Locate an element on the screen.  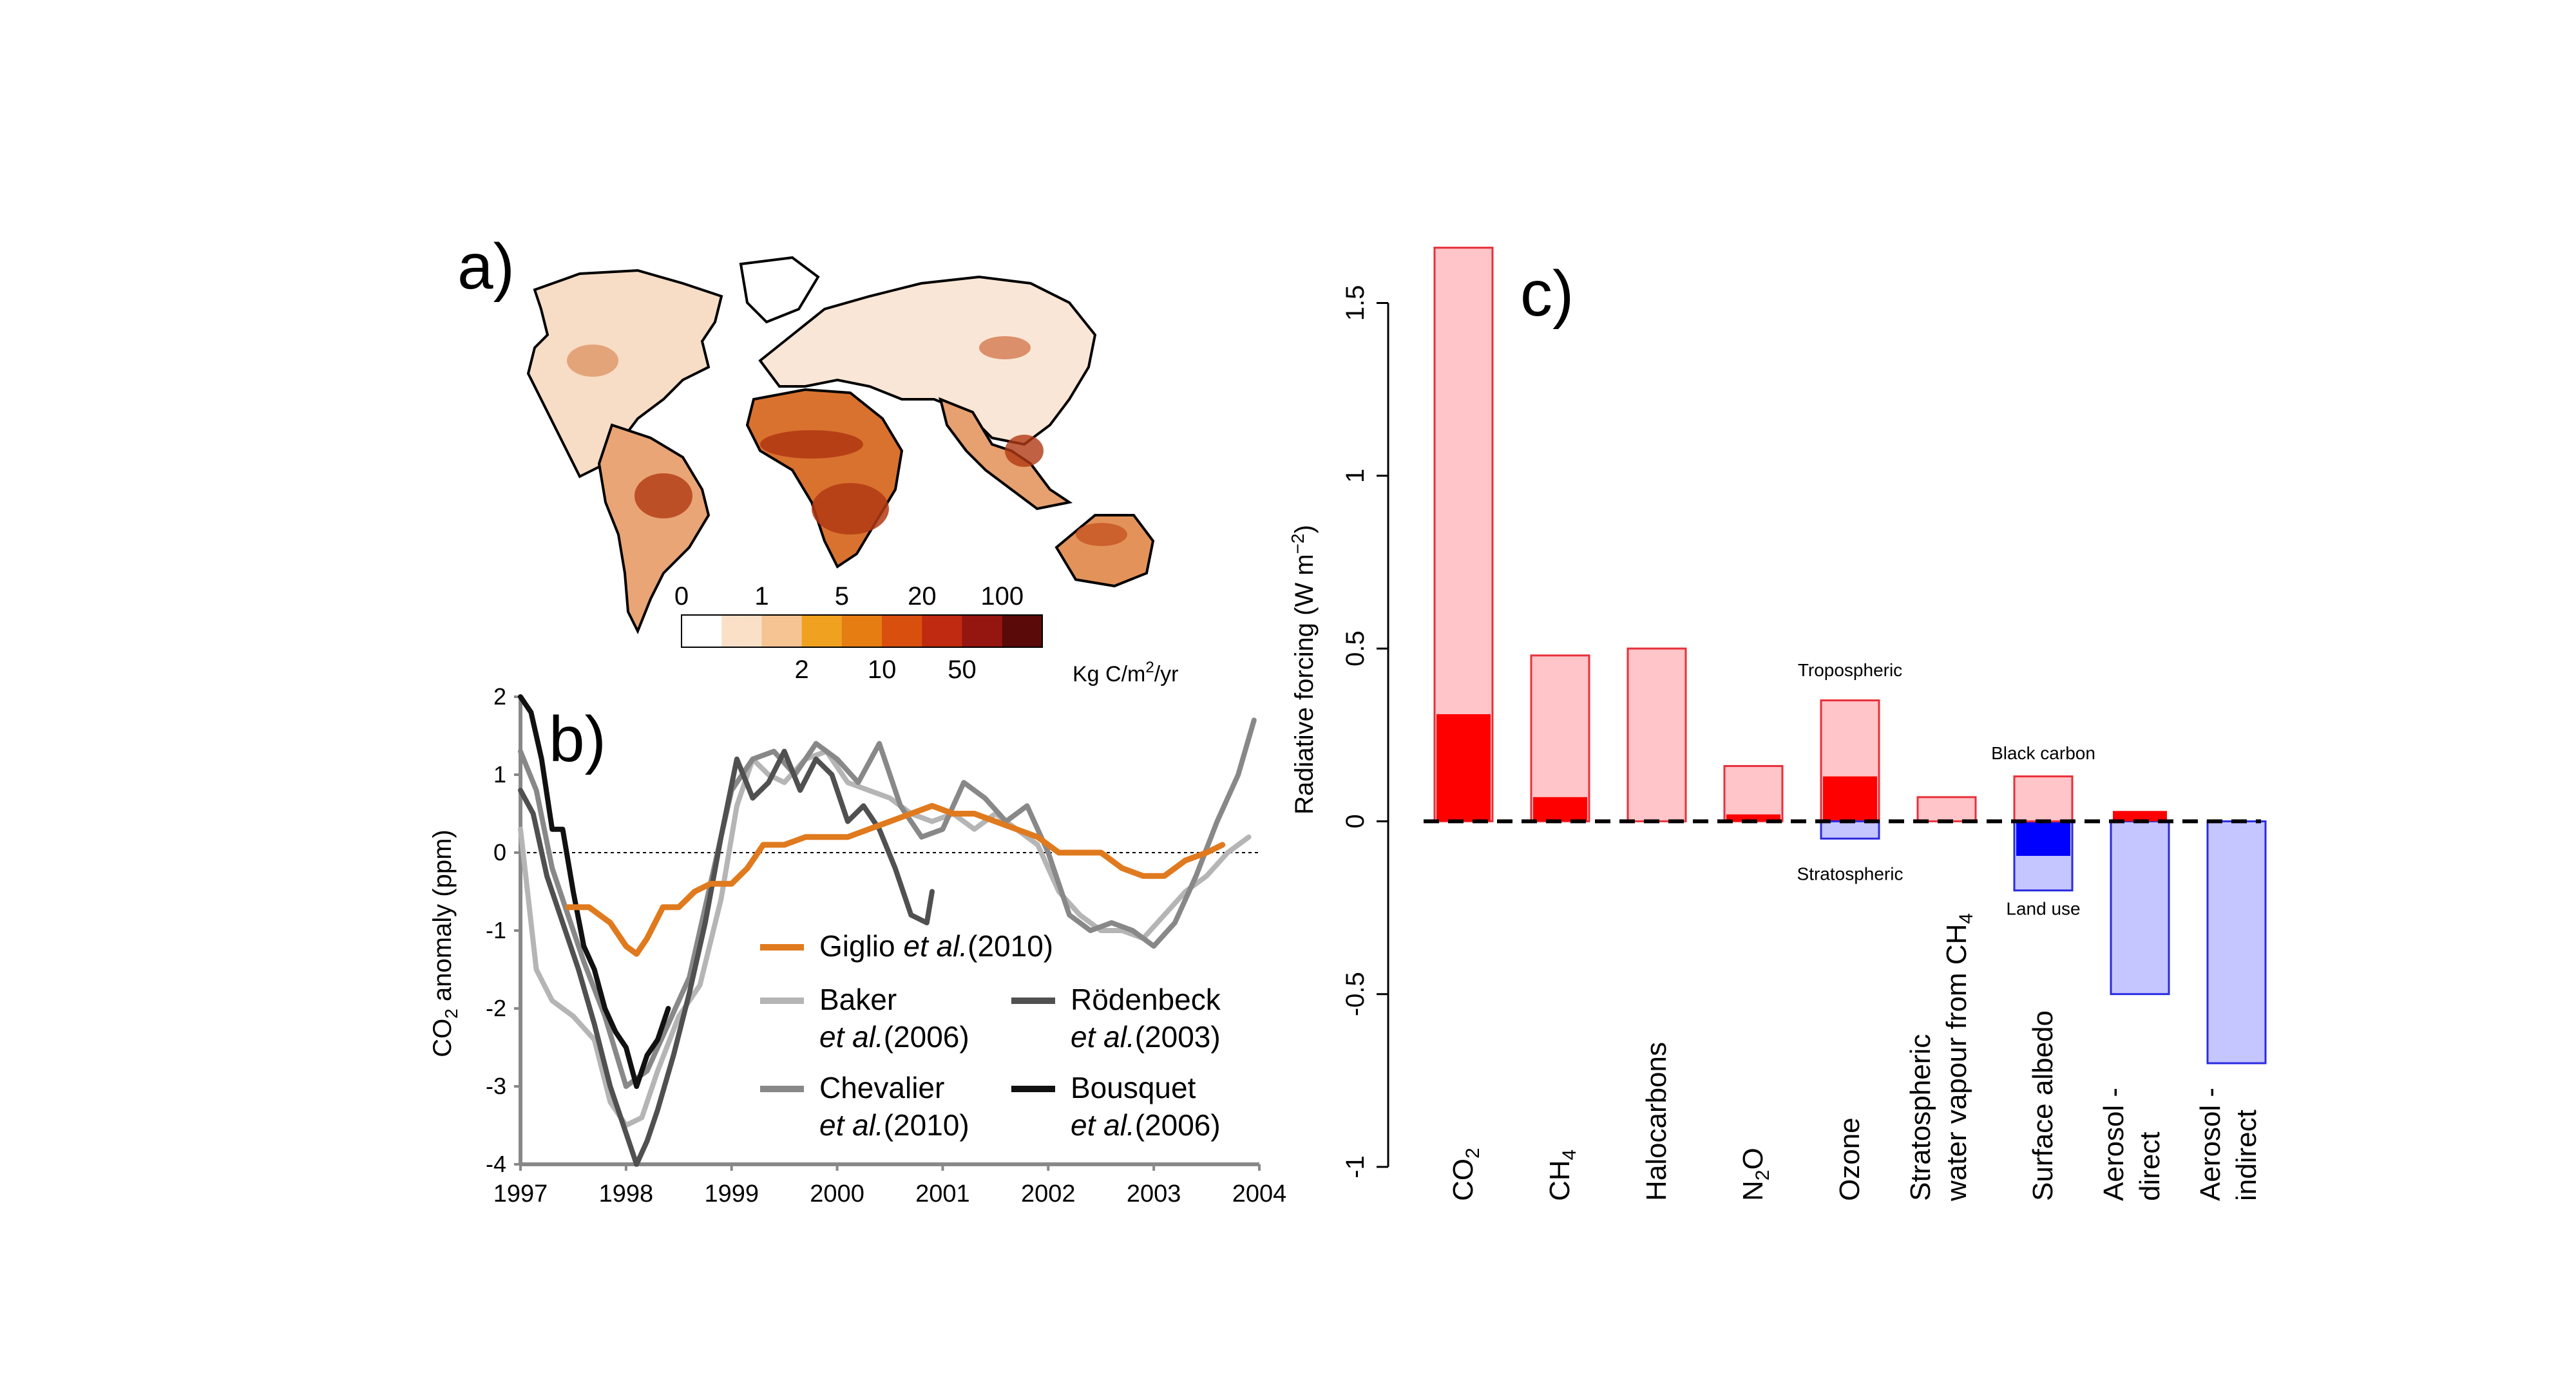
category-label: N2O is located at coordinates (1755, 1174).